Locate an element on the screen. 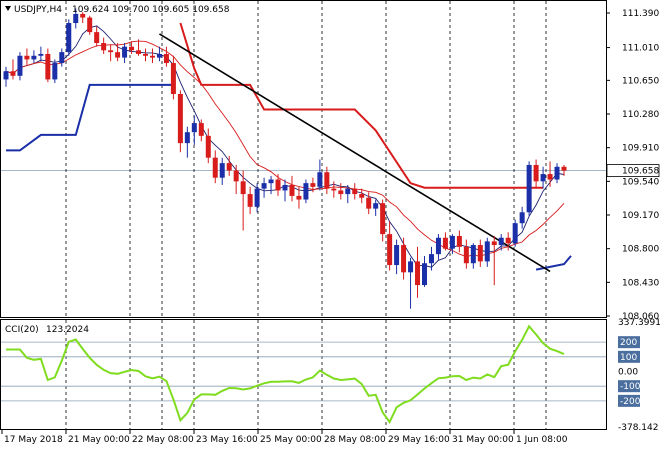 Image resolution: width=660 pixels, height=450 pixels. cci-tick-label: -200 is located at coordinates (630, 402).